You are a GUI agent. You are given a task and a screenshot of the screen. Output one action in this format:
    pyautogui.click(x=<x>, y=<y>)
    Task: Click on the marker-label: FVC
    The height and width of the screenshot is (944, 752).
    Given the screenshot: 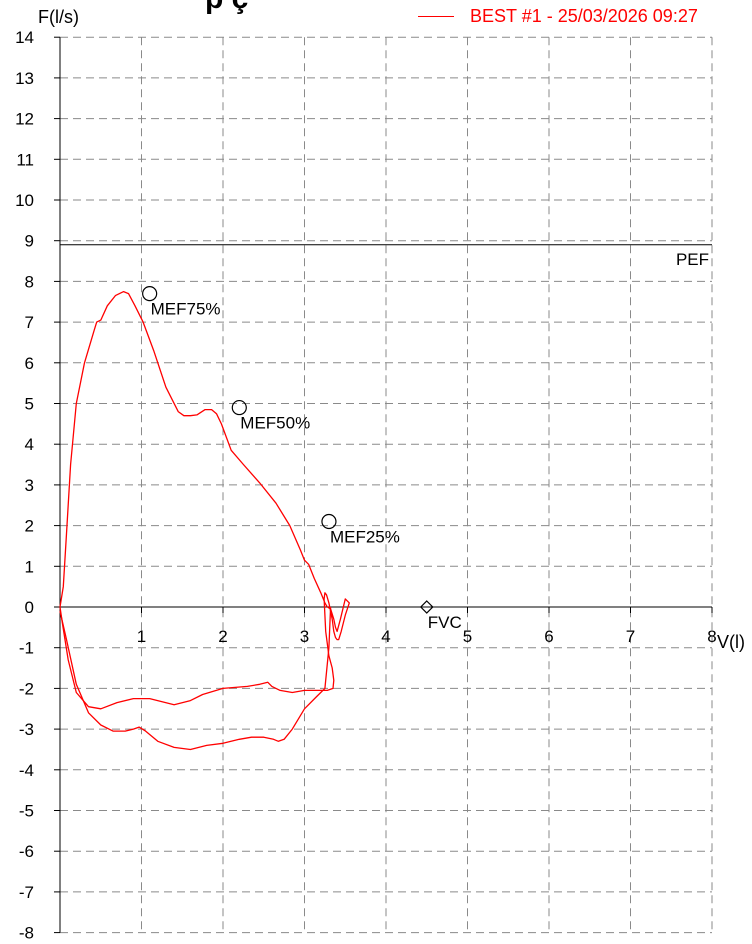 What is the action you would take?
    pyautogui.click(x=445, y=622)
    